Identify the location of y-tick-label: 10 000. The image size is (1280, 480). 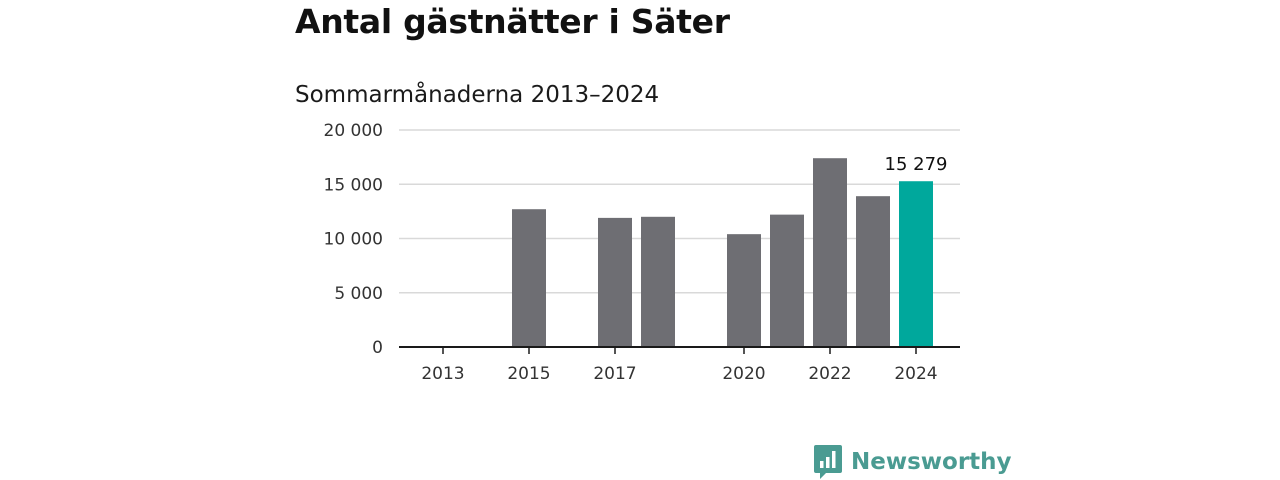
(353, 240).